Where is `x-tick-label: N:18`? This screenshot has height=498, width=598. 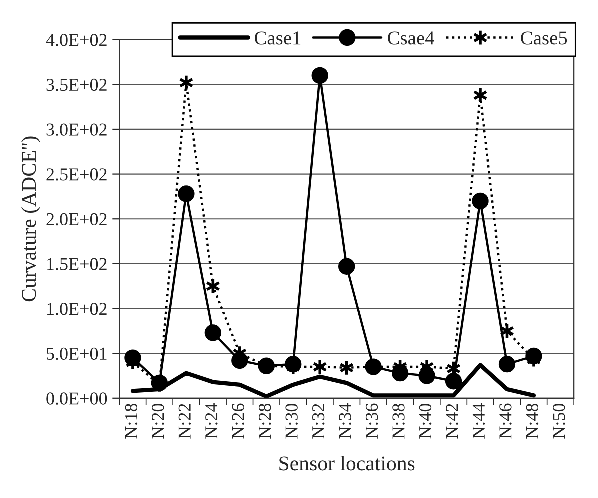 x-tick-label: N:18 is located at coordinates (131, 421).